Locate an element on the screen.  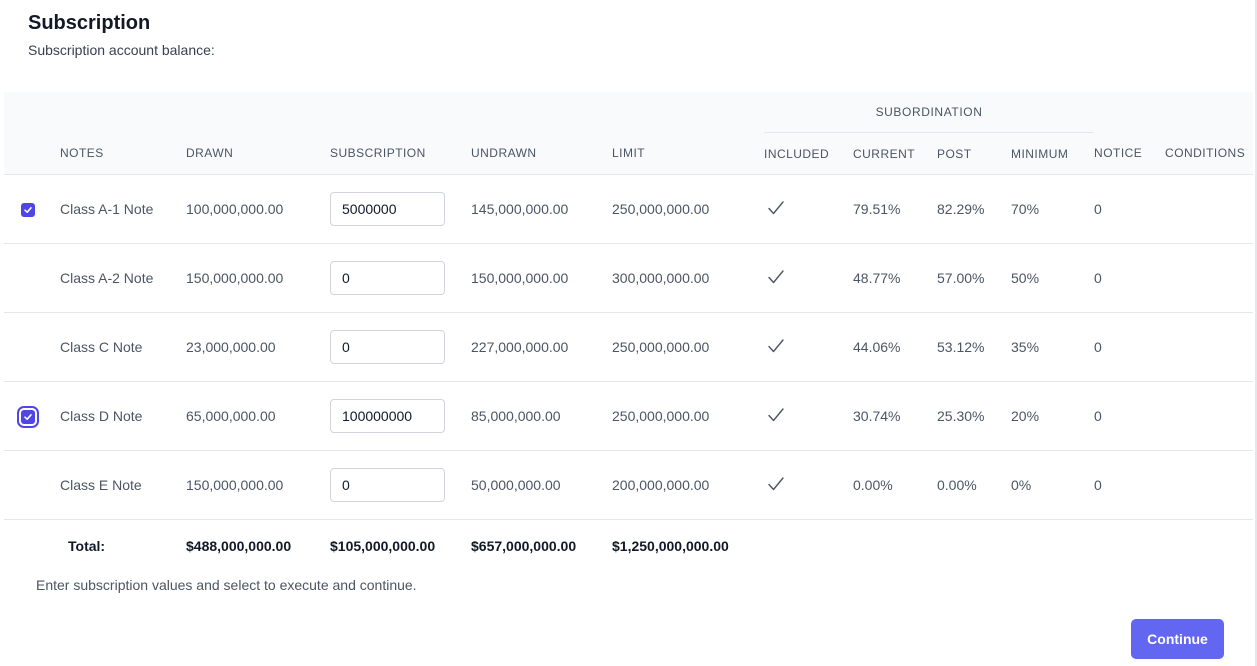
minimum-value: 50% is located at coordinates (1053, 278).